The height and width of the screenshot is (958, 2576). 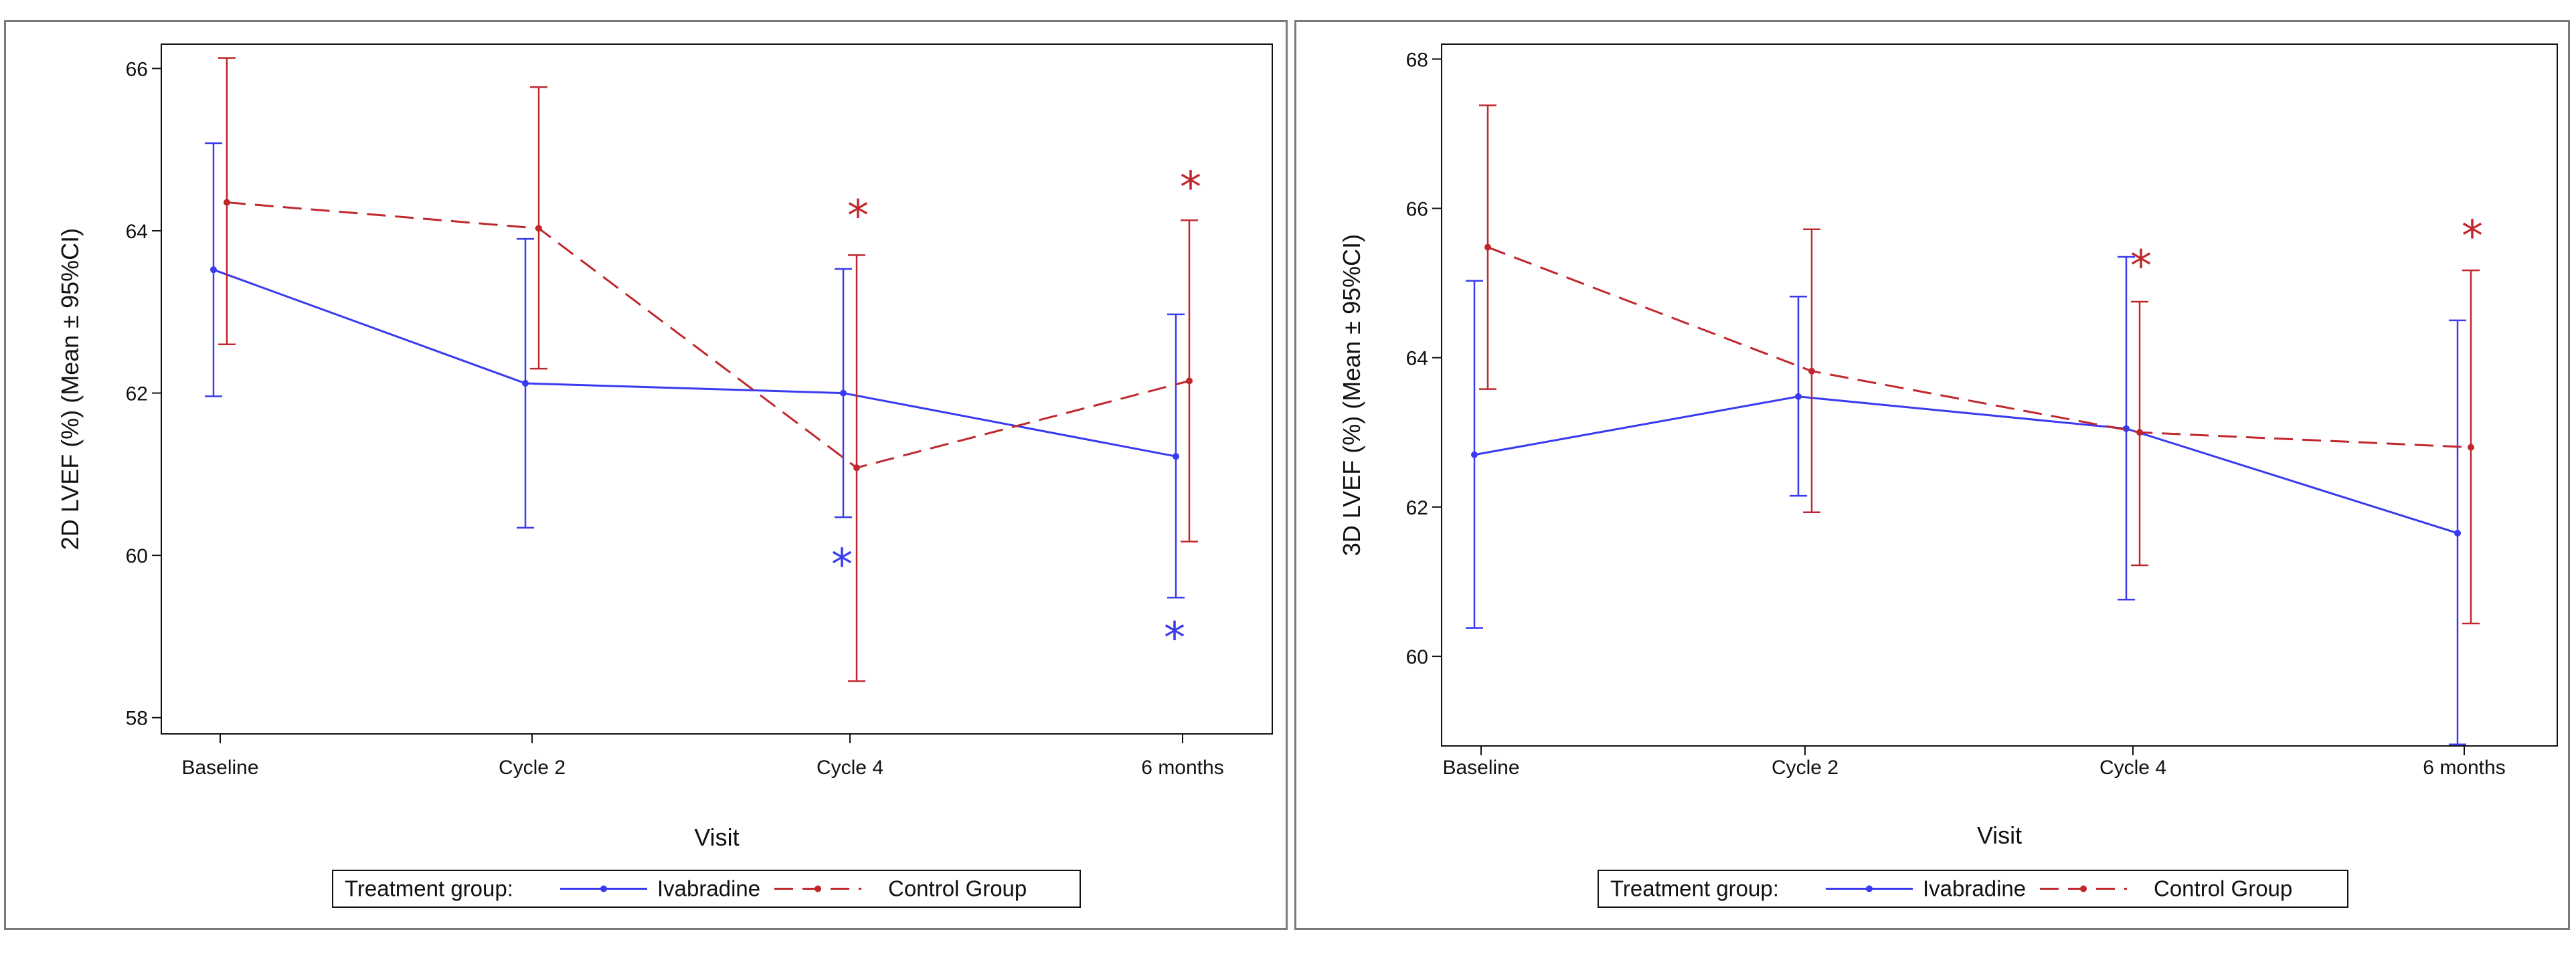 What do you see at coordinates (137, 719) in the screenshot?
I see `y-tick-label: 58` at bounding box center [137, 719].